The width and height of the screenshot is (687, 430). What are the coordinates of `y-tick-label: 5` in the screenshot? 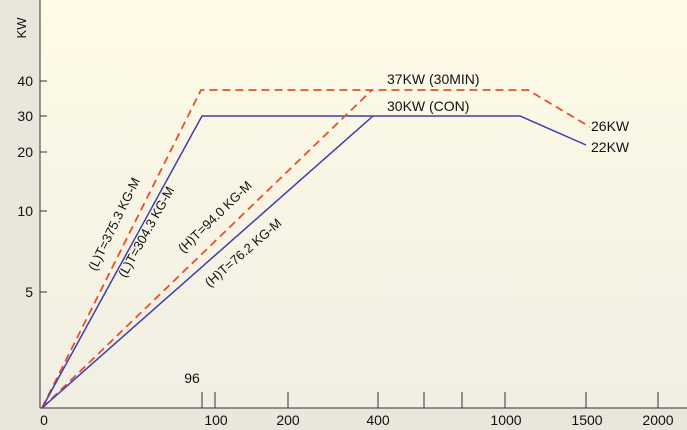 It's located at (29, 292).